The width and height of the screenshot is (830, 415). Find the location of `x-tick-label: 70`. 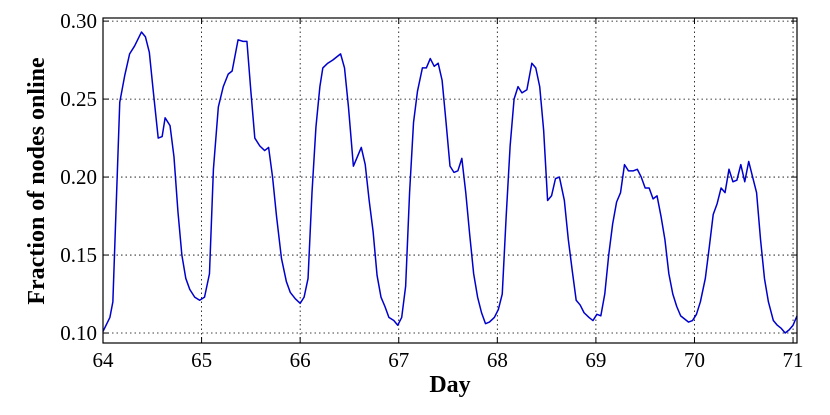

x-tick-label: 70 is located at coordinates (694, 360).